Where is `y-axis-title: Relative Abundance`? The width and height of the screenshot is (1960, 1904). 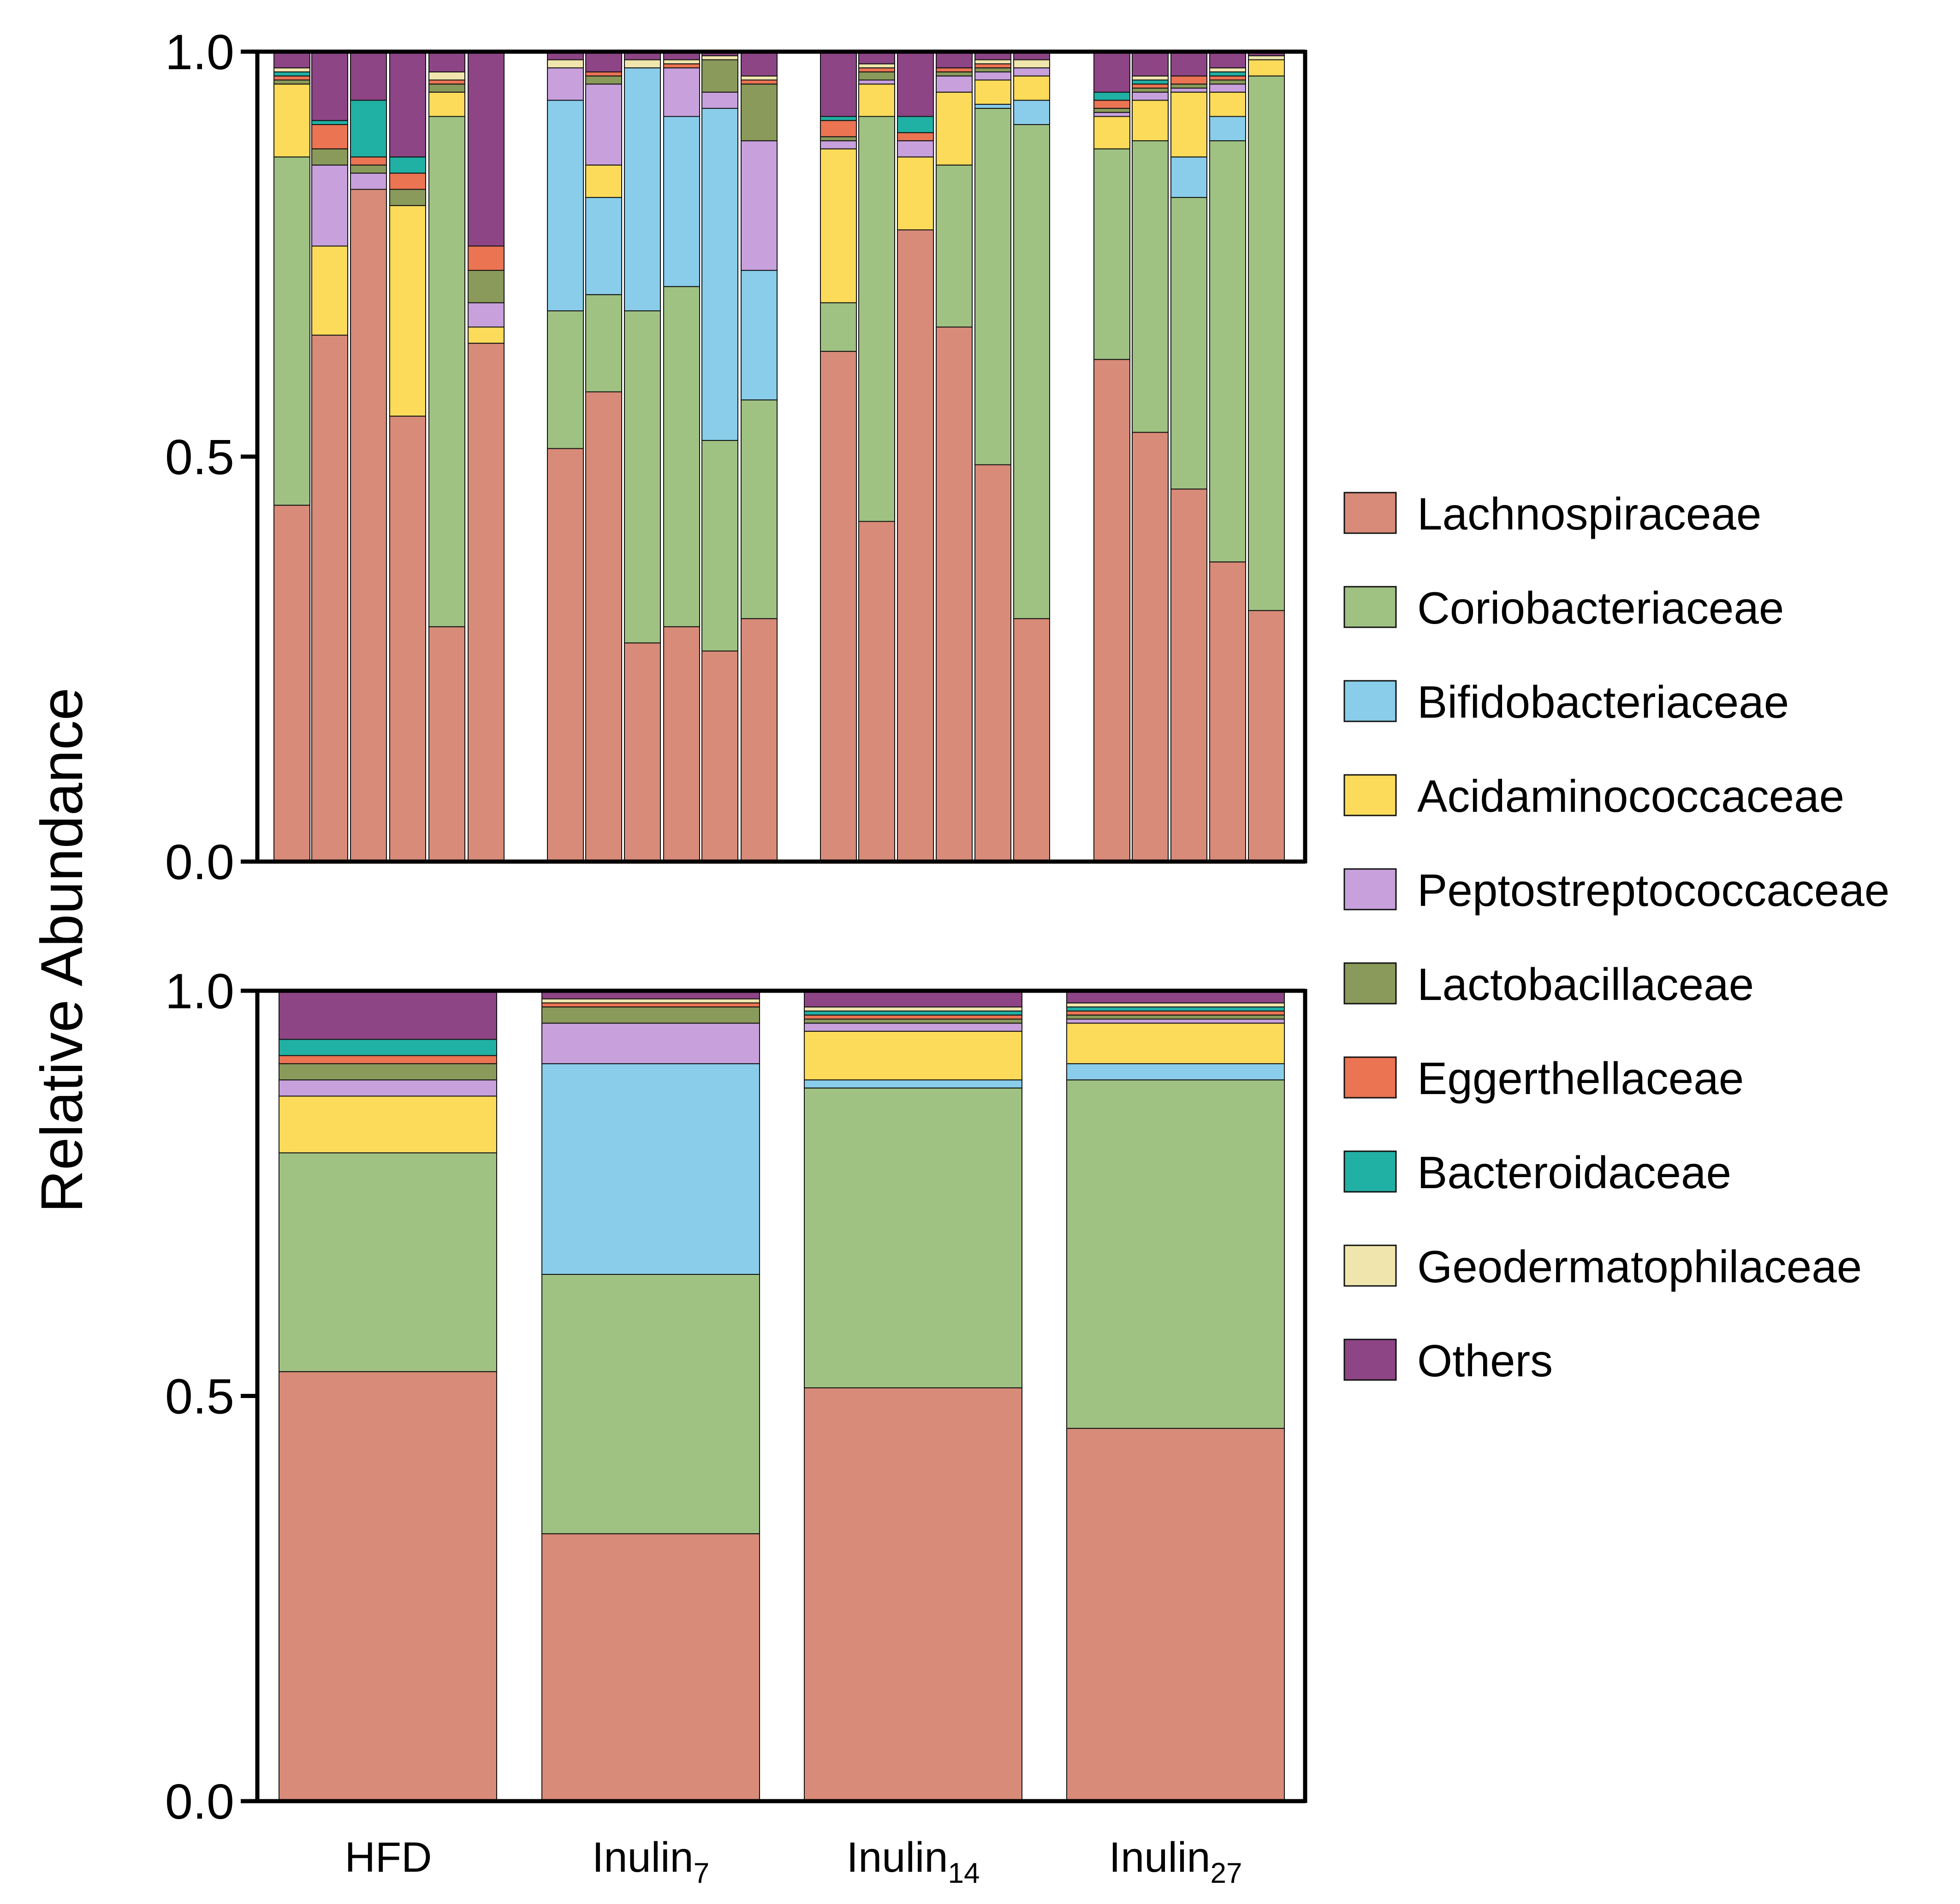
y-axis-title: Relative Abundance is located at coordinates (62, 950).